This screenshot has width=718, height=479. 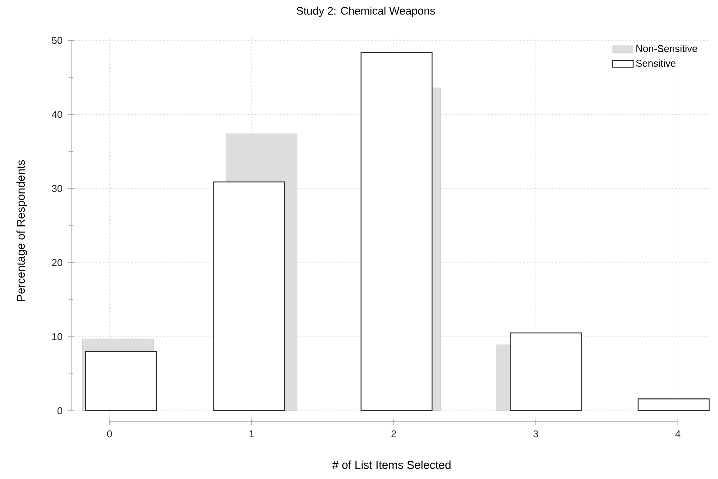 I want to click on y-tick-label: 20, so click(x=57, y=262).